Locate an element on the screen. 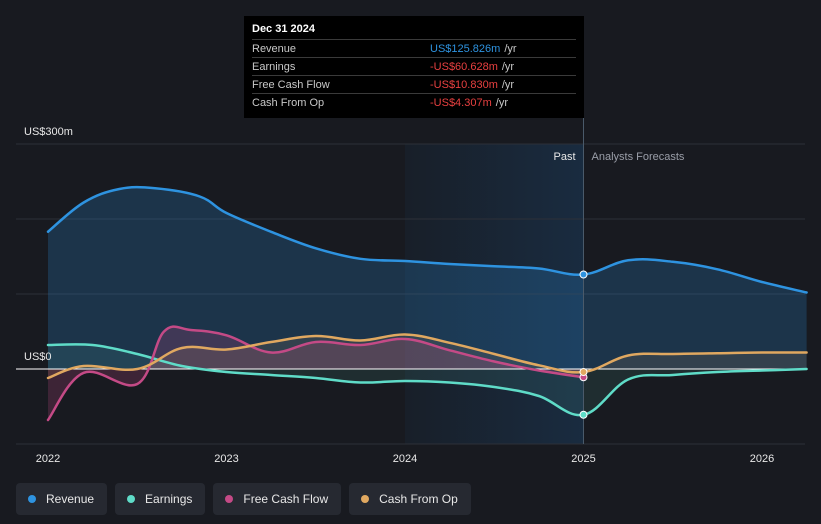  legend-item-revenue: Revenue is located at coordinates (62, 499).